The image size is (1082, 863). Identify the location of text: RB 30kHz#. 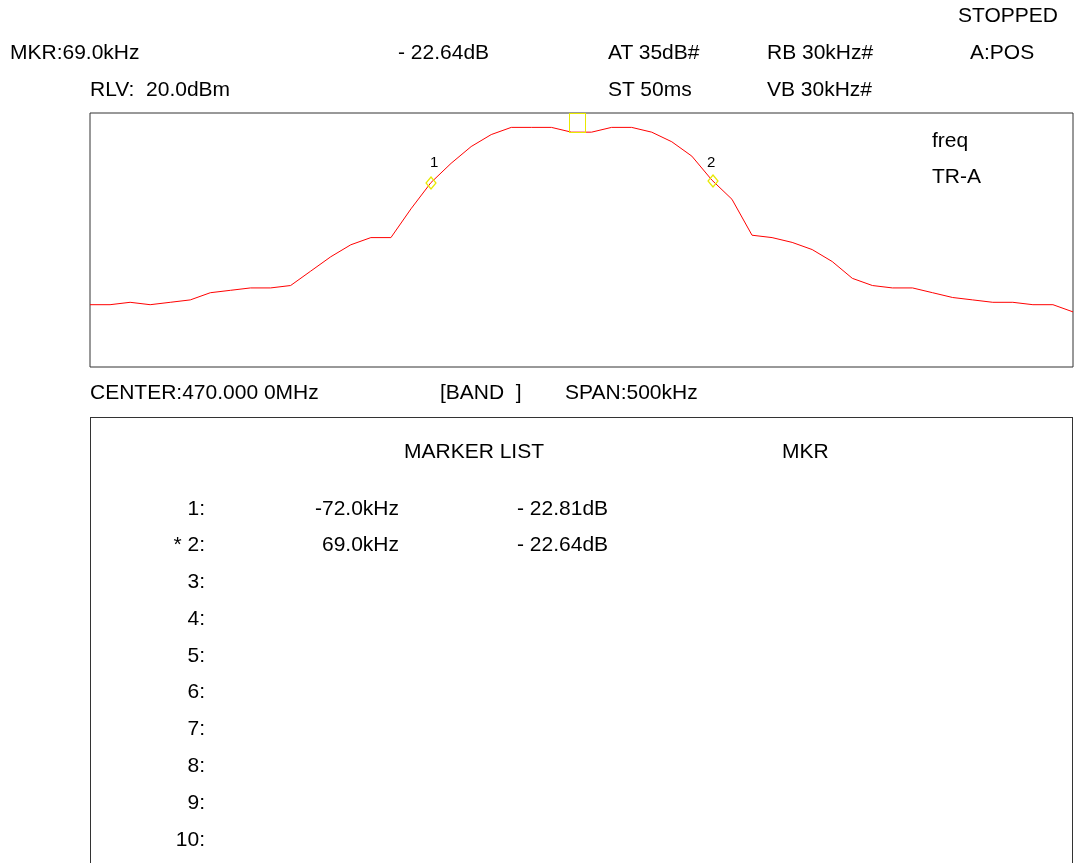
(820, 52).